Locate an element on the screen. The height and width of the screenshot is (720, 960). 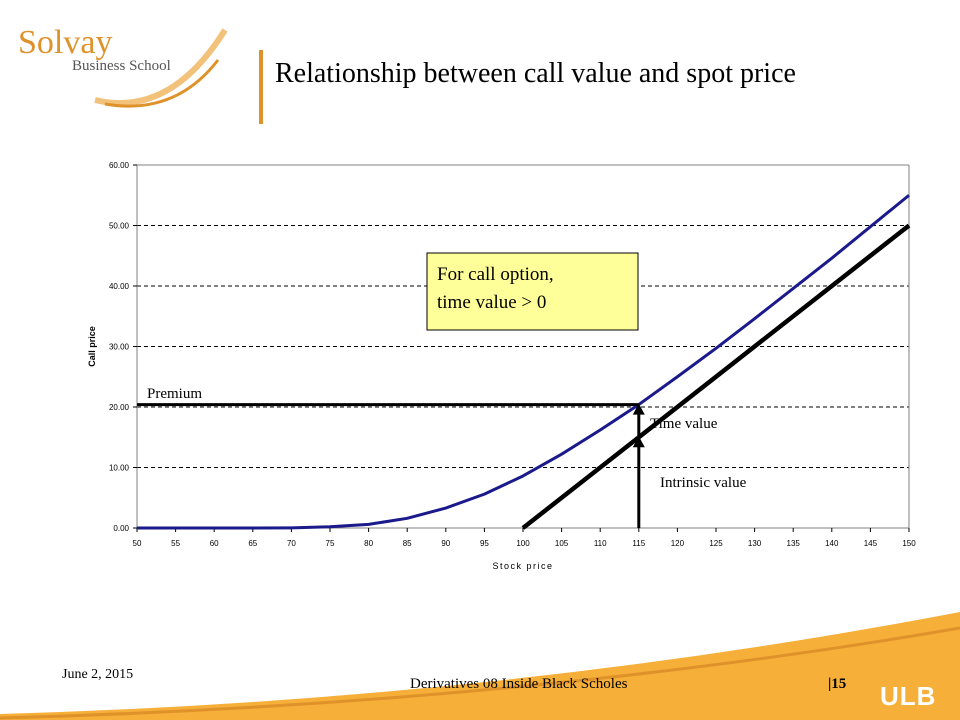
y-tick-label: 50.00 is located at coordinates (119, 226).